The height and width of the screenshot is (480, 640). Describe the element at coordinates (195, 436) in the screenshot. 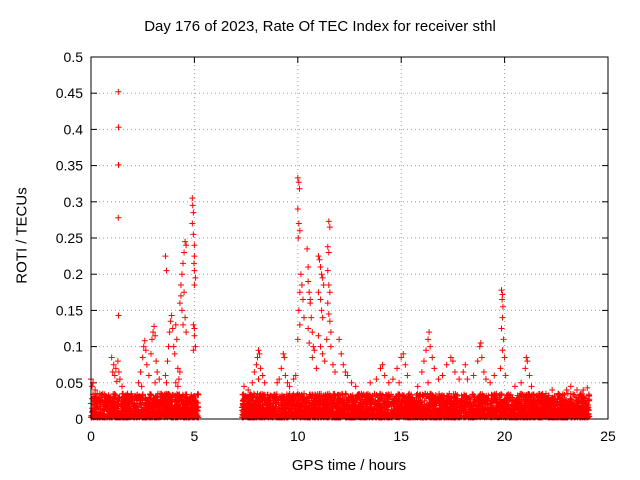

I see `x-tick-label: 5` at that location.